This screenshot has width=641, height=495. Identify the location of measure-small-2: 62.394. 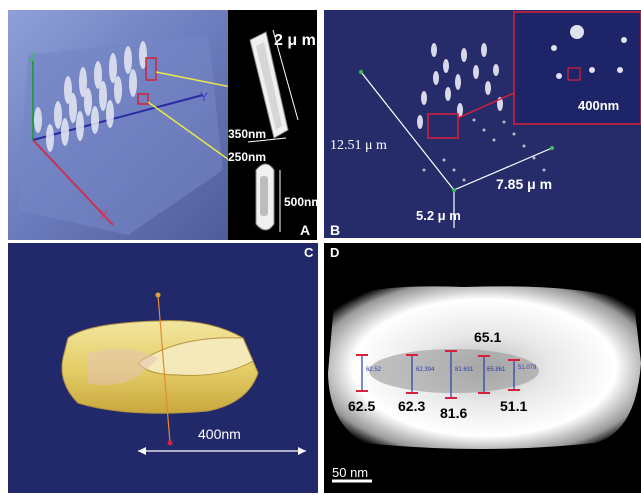
(425, 370).